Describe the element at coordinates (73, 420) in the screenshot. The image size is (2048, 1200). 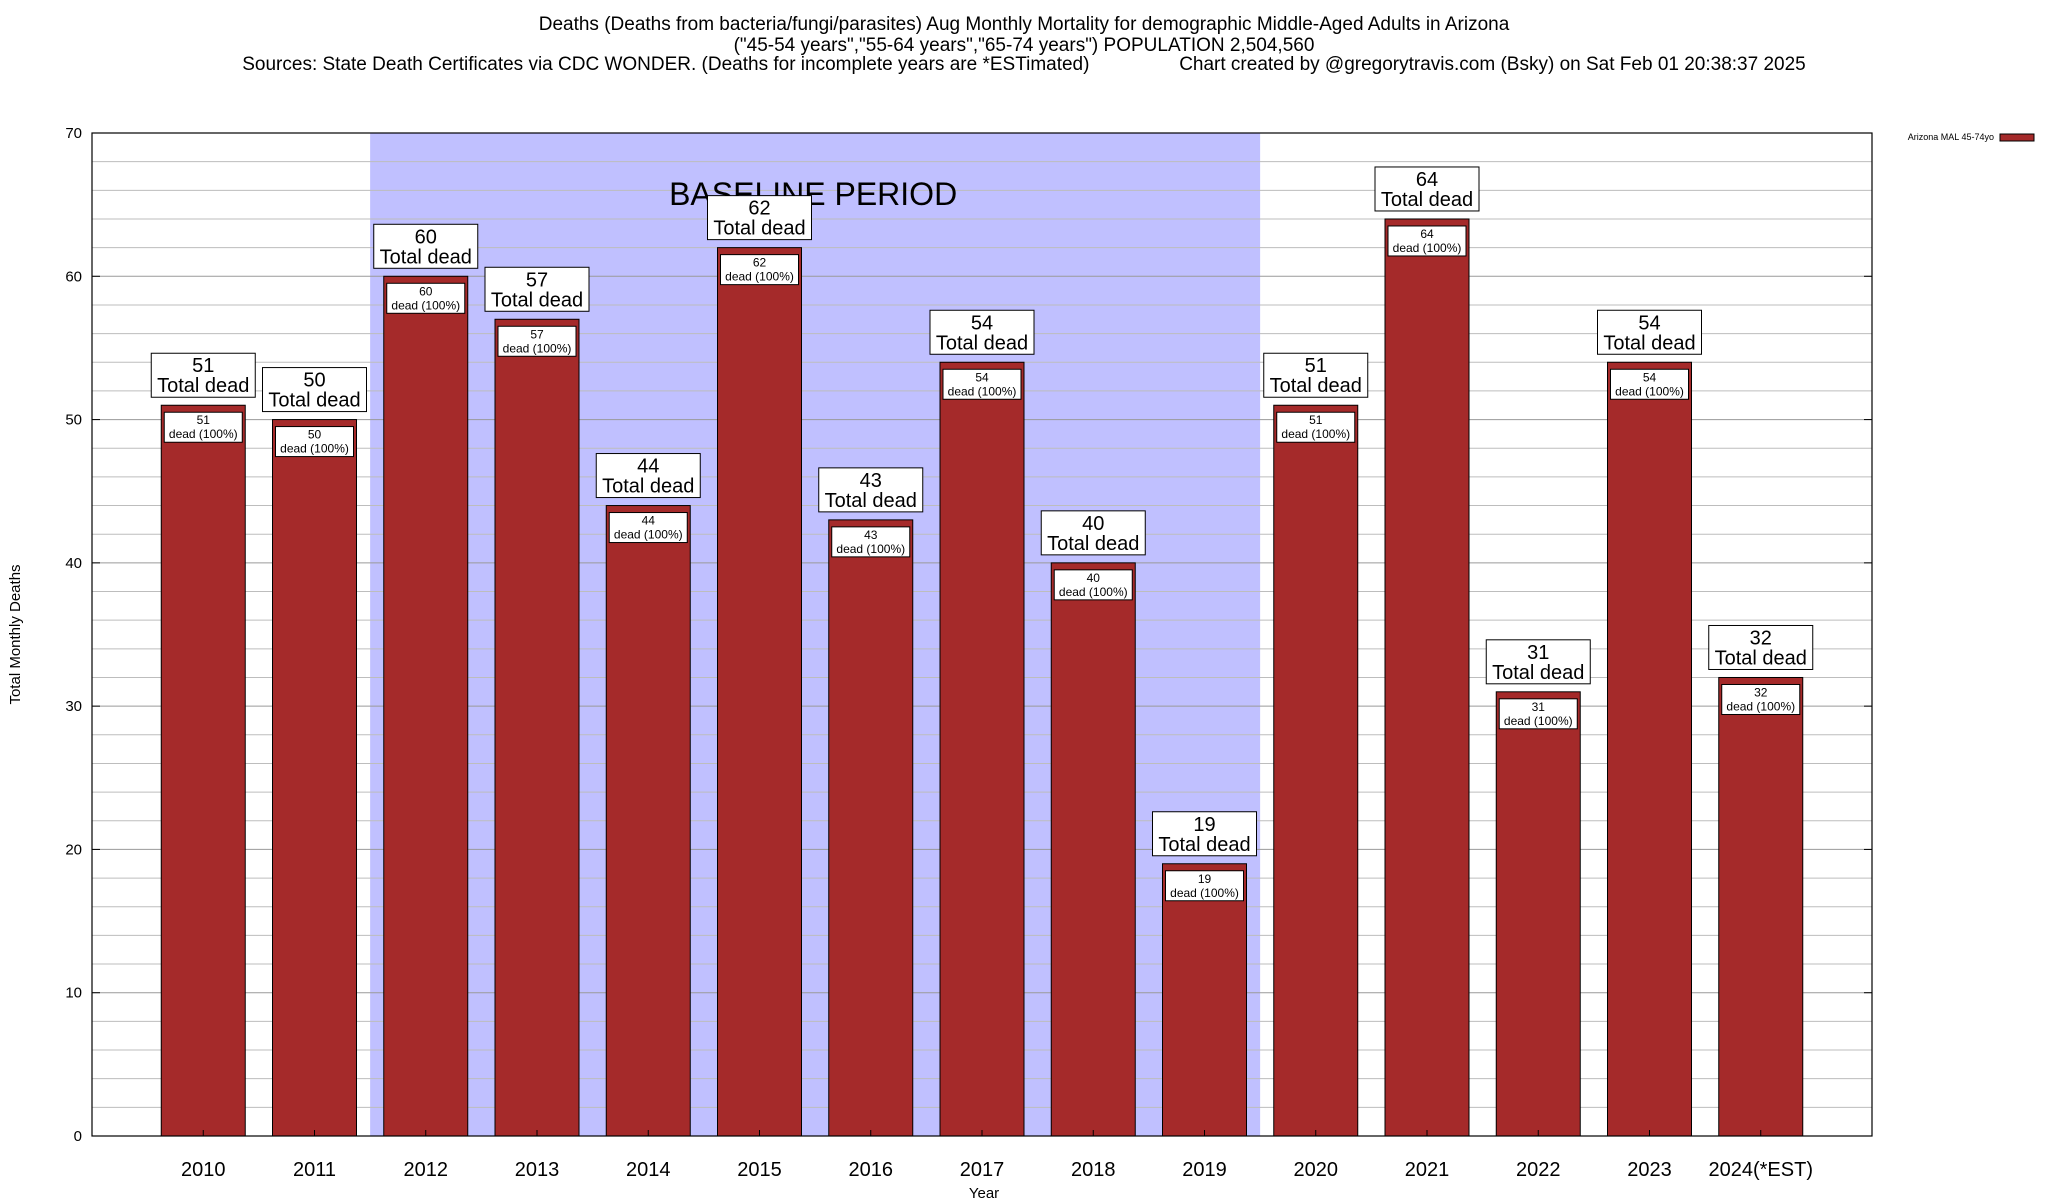
I see `y-tick-label: 50` at that location.